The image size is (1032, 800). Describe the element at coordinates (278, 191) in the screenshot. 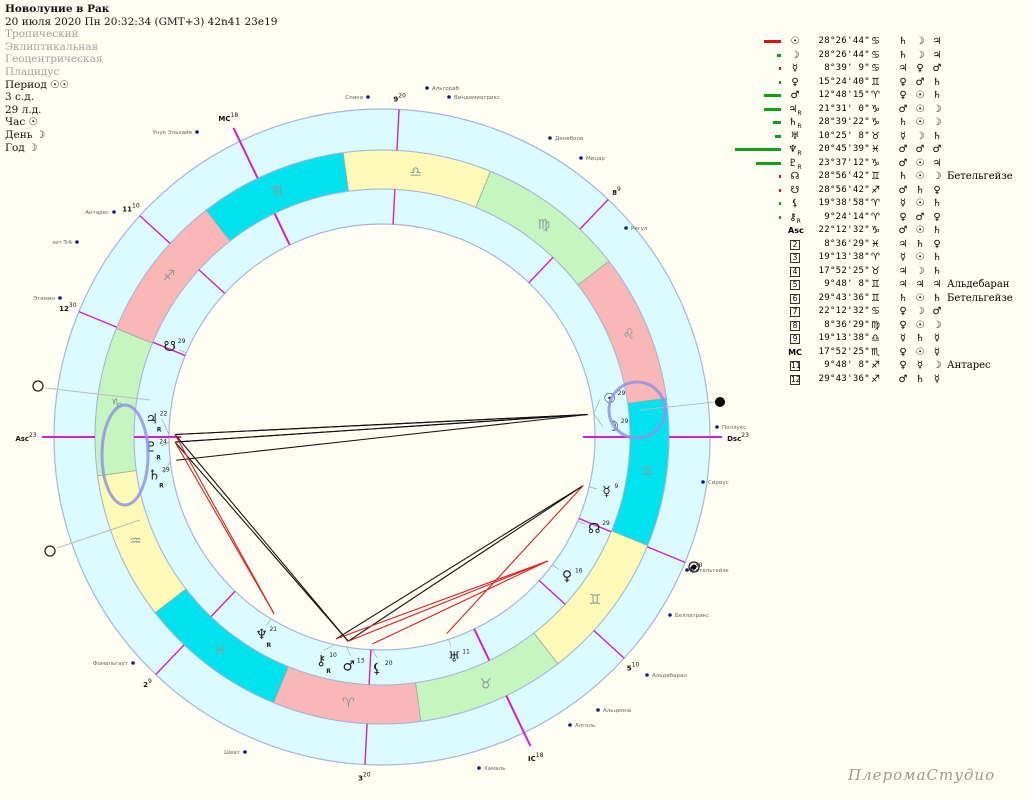

I see `zodiac-sign-glyph: ♏` at that location.